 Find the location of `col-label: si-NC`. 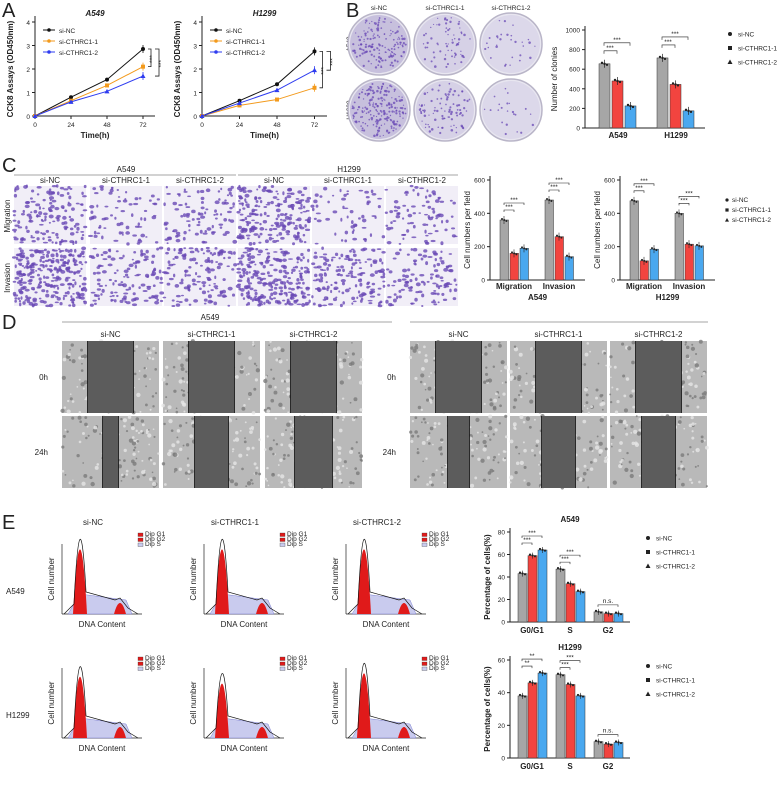

col-label: si-NC is located at coordinates (274, 180).